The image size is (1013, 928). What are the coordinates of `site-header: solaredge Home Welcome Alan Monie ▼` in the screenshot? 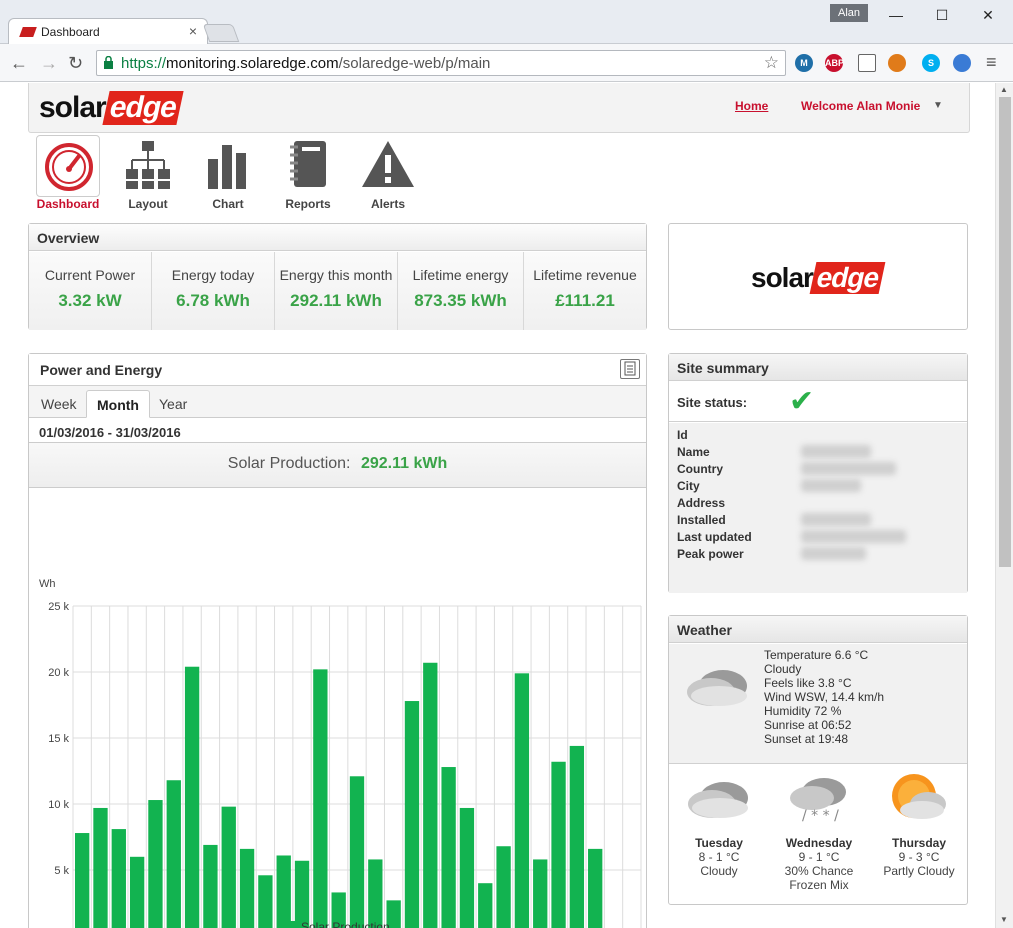 It's located at (499, 108).